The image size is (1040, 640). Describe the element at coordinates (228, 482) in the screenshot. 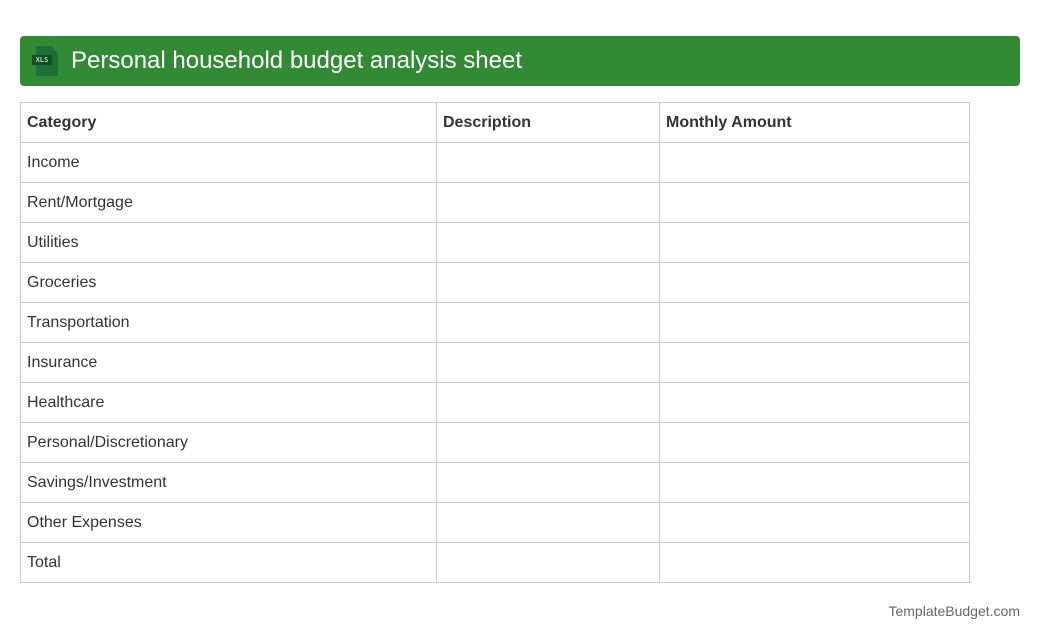

I see `category-cell: Savings/Investment` at that location.